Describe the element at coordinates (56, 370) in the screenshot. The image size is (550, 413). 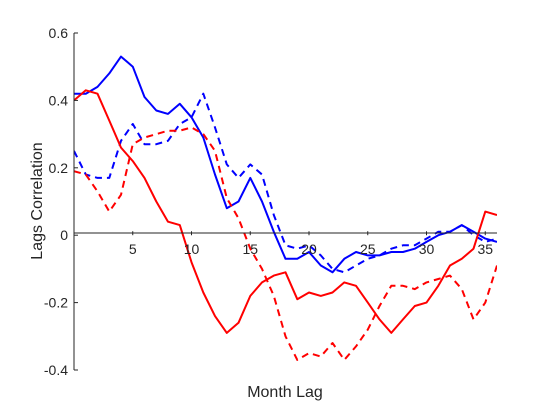
I see `y-tick-label: -0.4` at that location.